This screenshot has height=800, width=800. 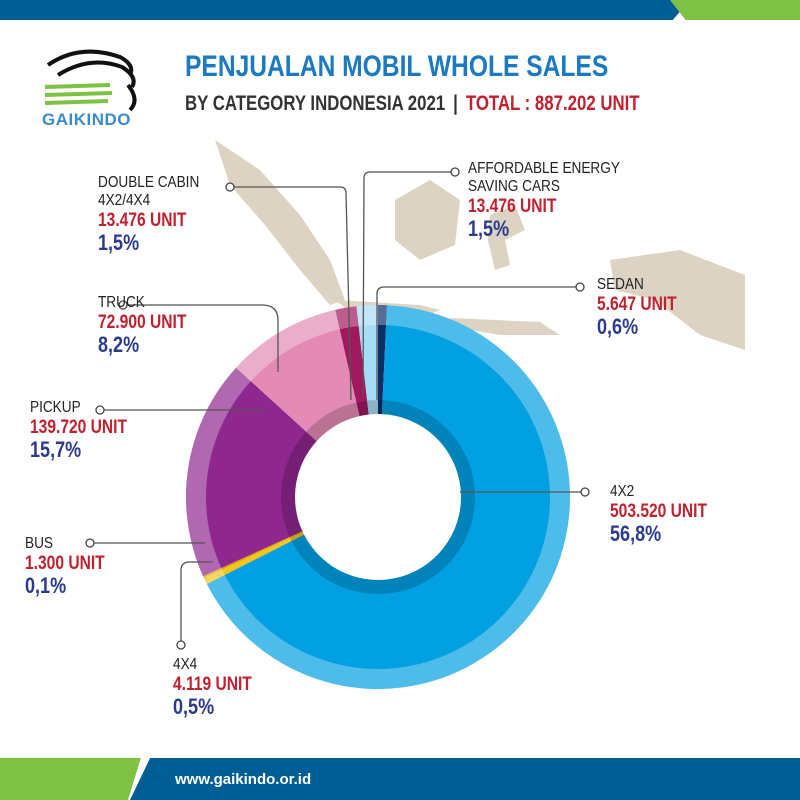 I want to click on label-4x4: 4X4 4.119 UNIT 0,5%, so click(x=221, y=688).